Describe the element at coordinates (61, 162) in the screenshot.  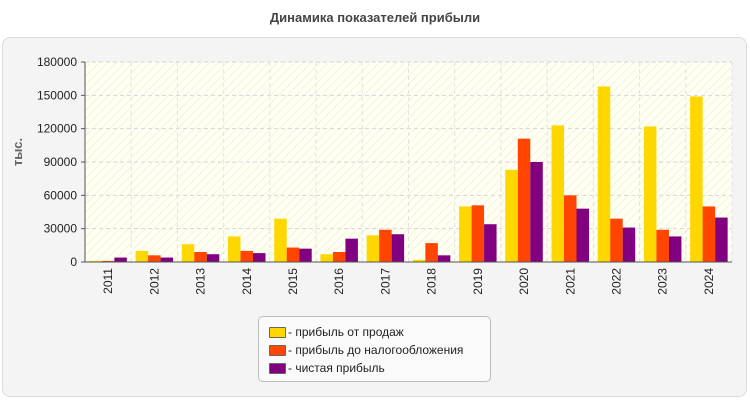
I see `y-tick-label: 90000` at that location.